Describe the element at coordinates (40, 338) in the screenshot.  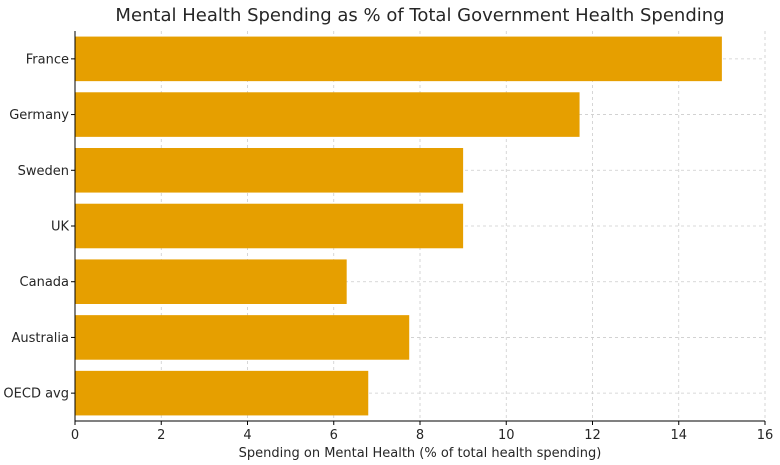
I see `y-tick-label: Australia` at that location.